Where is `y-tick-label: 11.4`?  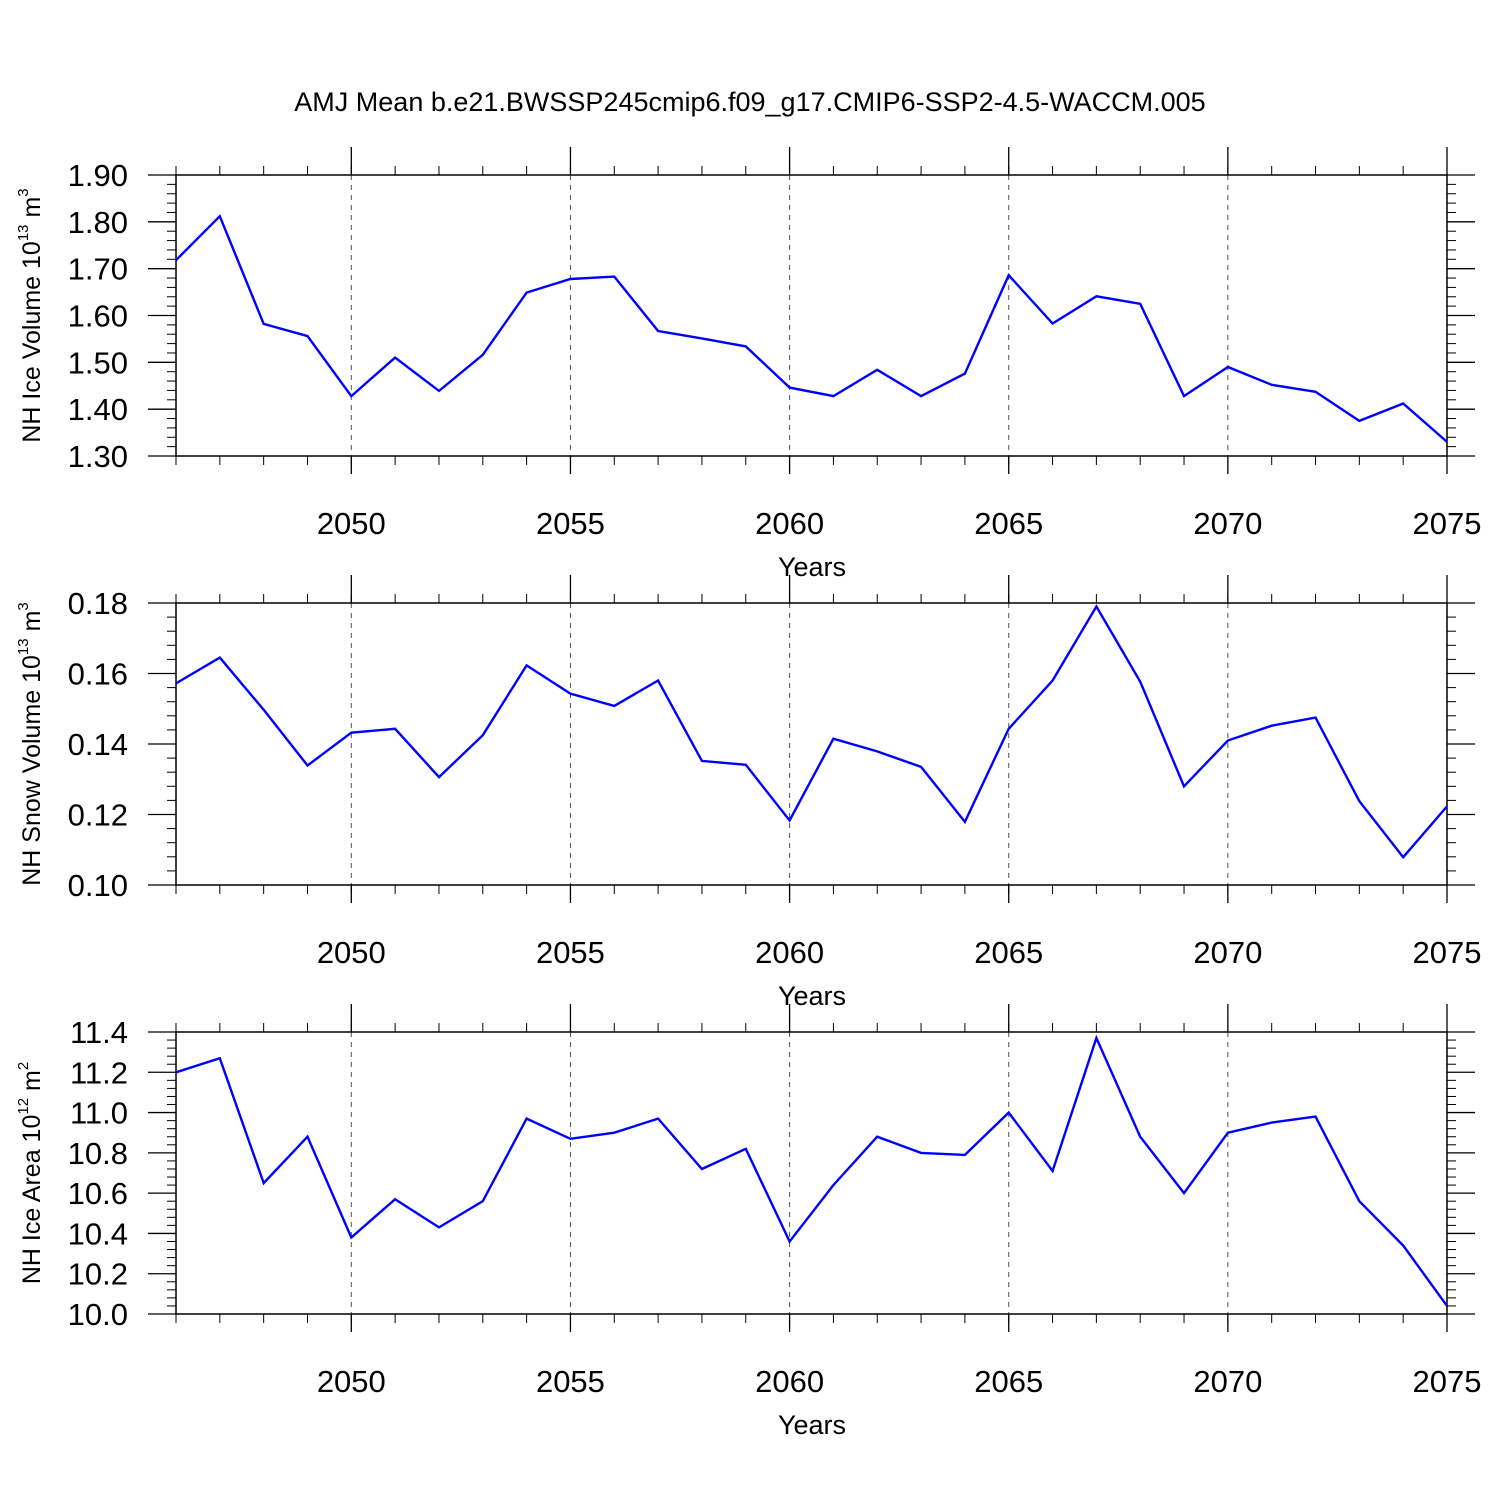 y-tick-label: 11.4 is located at coordinates (99, 1032).